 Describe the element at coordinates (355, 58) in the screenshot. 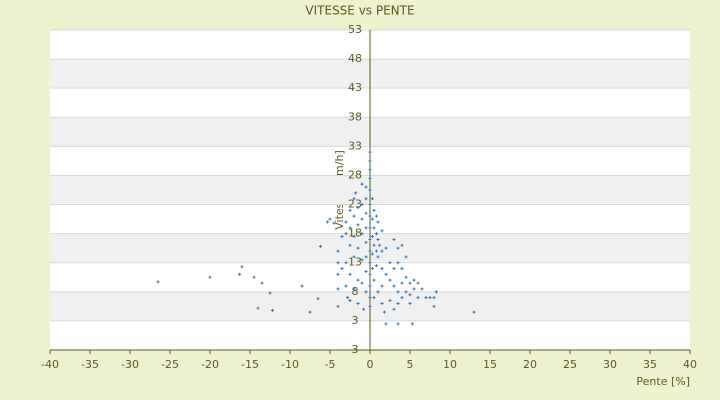

I see `y-tick-label: 48` at that location.